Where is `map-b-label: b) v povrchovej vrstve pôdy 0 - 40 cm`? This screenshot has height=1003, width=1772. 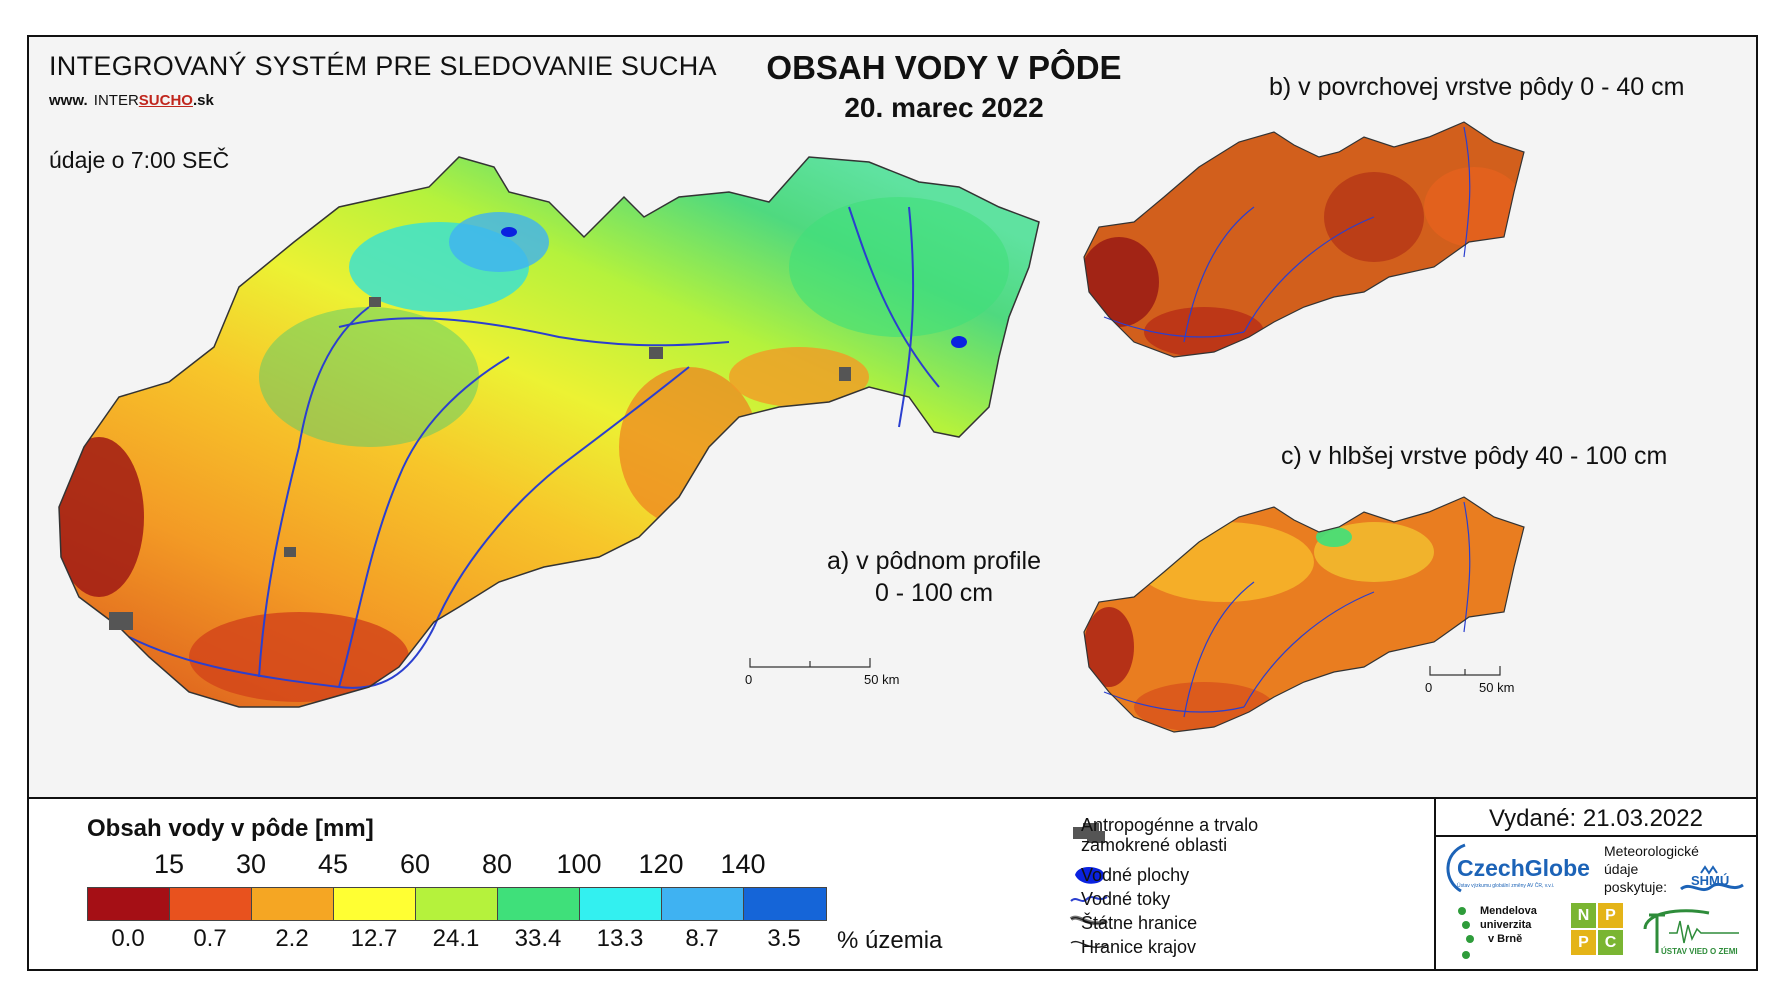
map-b-label: b) v povrchovej vrstve pôdy 0 - 40 cm is located at coordinates (1477, 87).